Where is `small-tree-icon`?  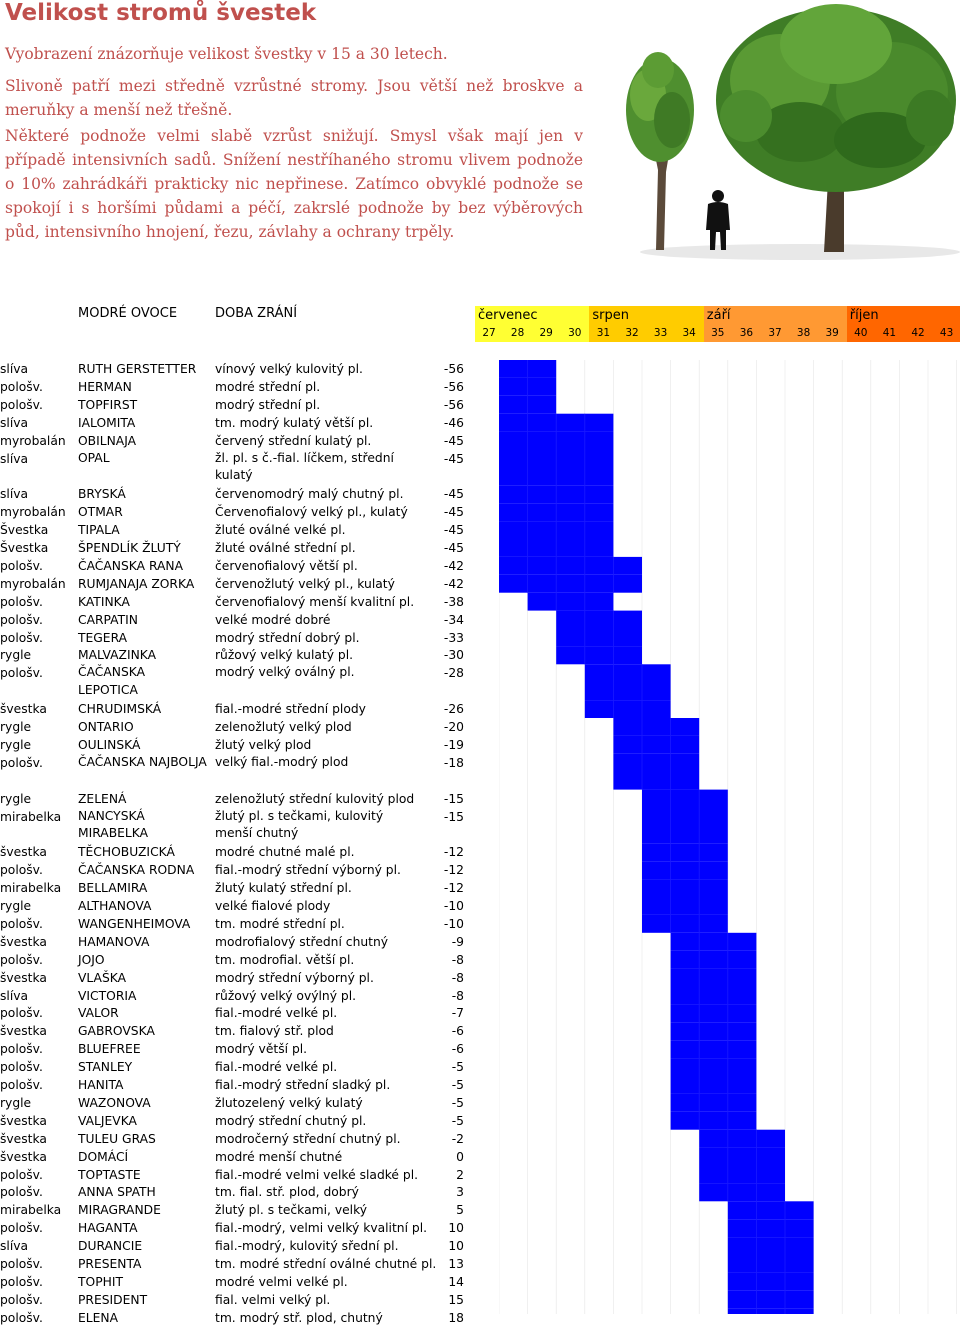 small-tree-icon is located at coordinates (660, 151).